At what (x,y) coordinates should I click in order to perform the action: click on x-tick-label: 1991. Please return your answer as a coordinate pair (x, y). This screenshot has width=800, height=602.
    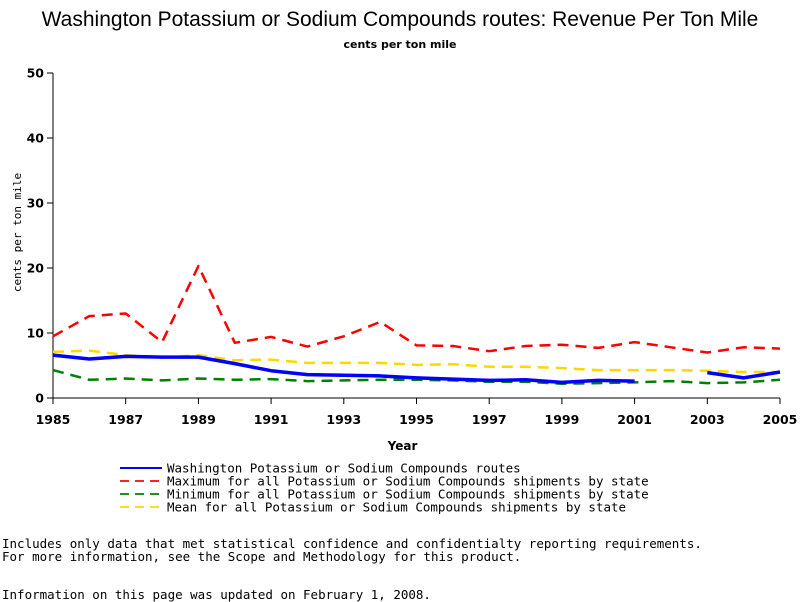
    Looking at the image, I should click on (271, 419).